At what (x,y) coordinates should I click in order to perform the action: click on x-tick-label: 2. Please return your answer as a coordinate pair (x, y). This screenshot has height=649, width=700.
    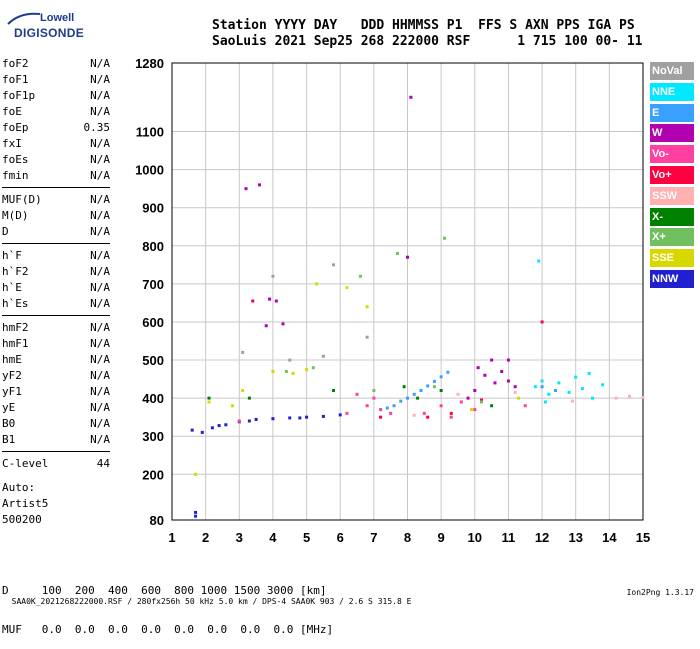
    Looking at the image, I should click on (205, 537).